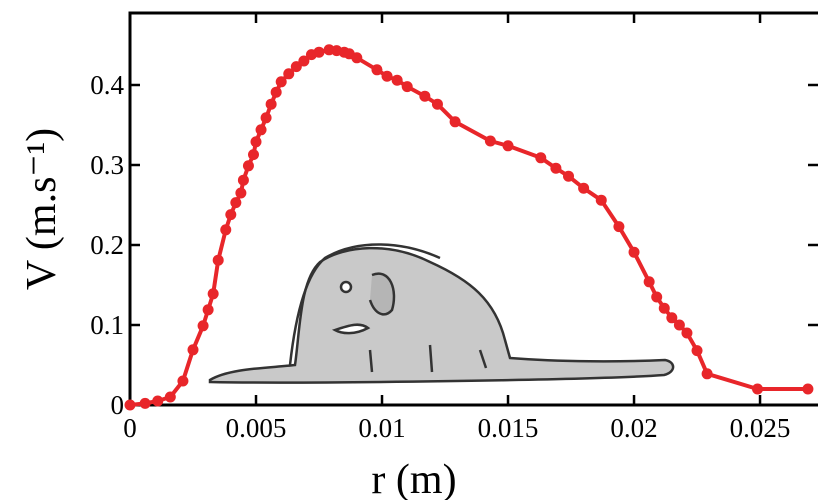  What do you see at coordinates (107, 325) in the screenshot?
I see `y-tick-label: 0.1` at bounding box center [107, 325].